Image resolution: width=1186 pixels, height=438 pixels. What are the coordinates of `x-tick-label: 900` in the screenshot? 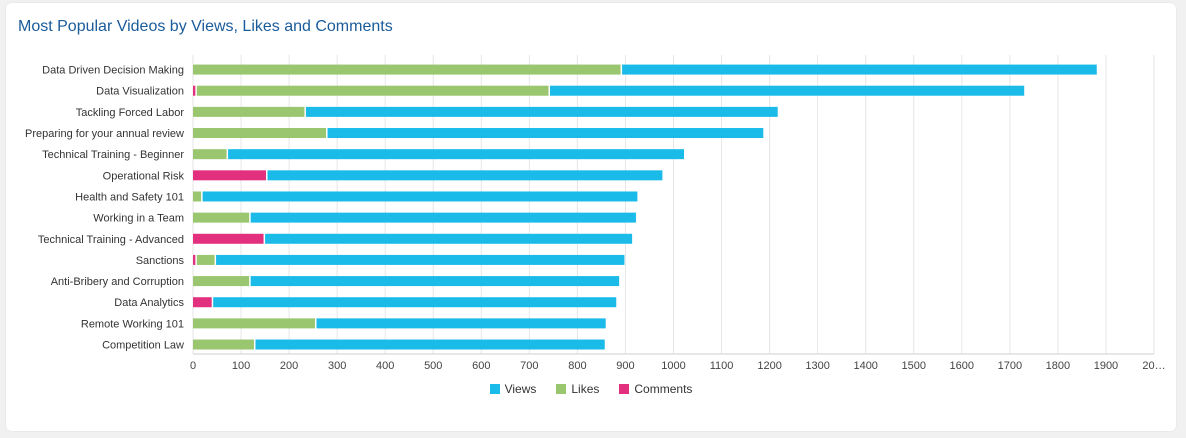 It's located at (625, 366).